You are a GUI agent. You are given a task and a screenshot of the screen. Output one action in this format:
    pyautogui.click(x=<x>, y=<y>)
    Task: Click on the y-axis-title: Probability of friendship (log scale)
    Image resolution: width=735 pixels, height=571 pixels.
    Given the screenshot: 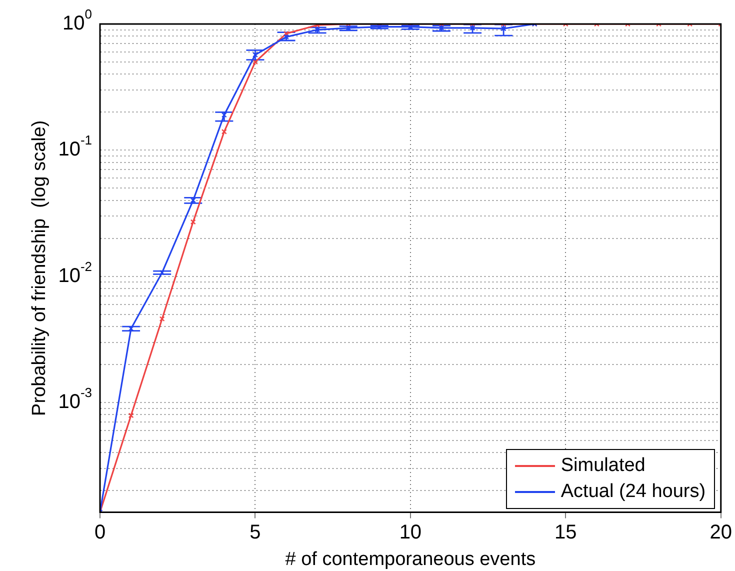 What is the action you would take?
    pyautogui.click(x=39, y=268)
    